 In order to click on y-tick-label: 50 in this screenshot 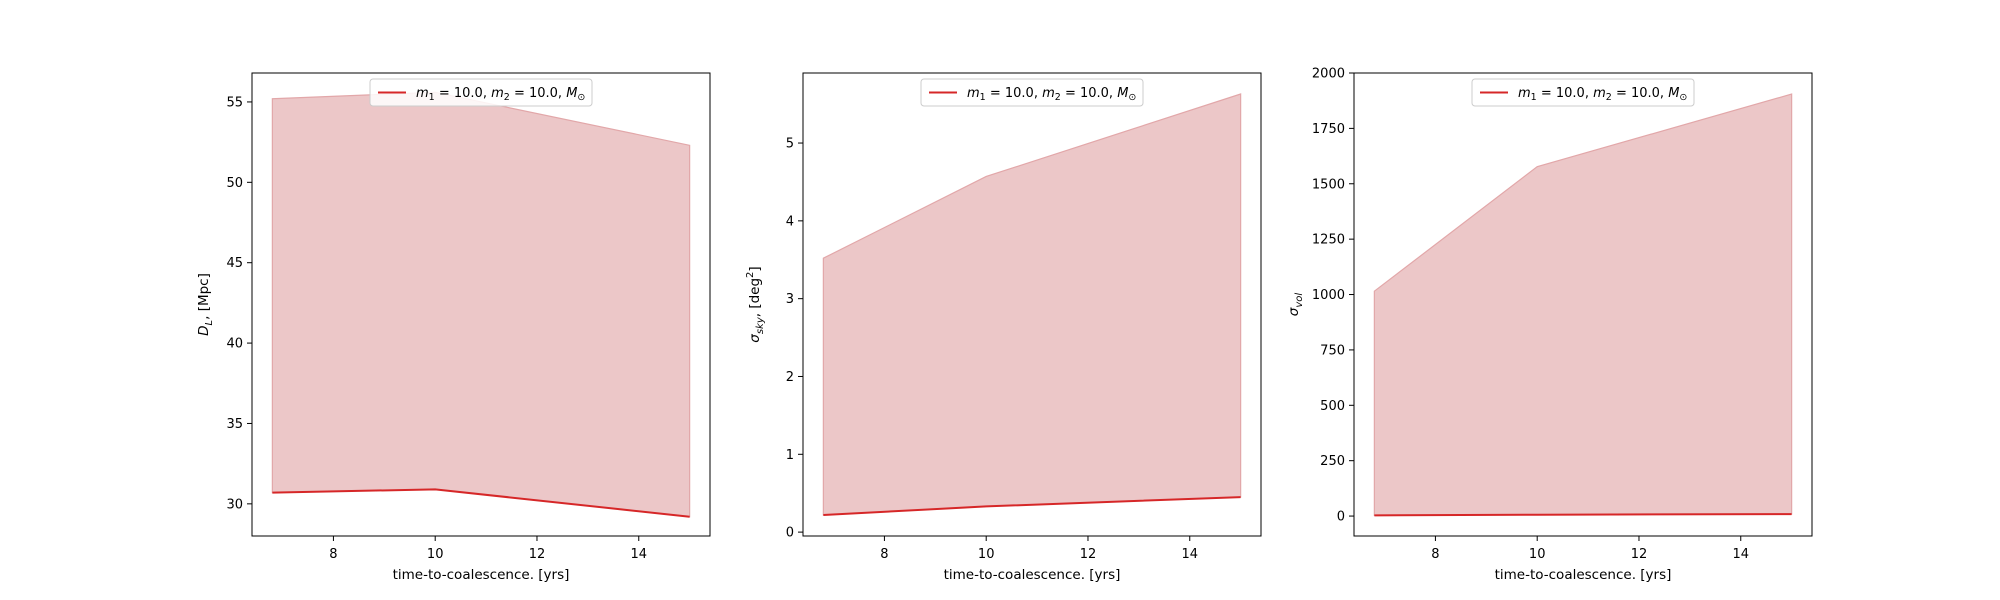, I will do `click(234, 183)`.